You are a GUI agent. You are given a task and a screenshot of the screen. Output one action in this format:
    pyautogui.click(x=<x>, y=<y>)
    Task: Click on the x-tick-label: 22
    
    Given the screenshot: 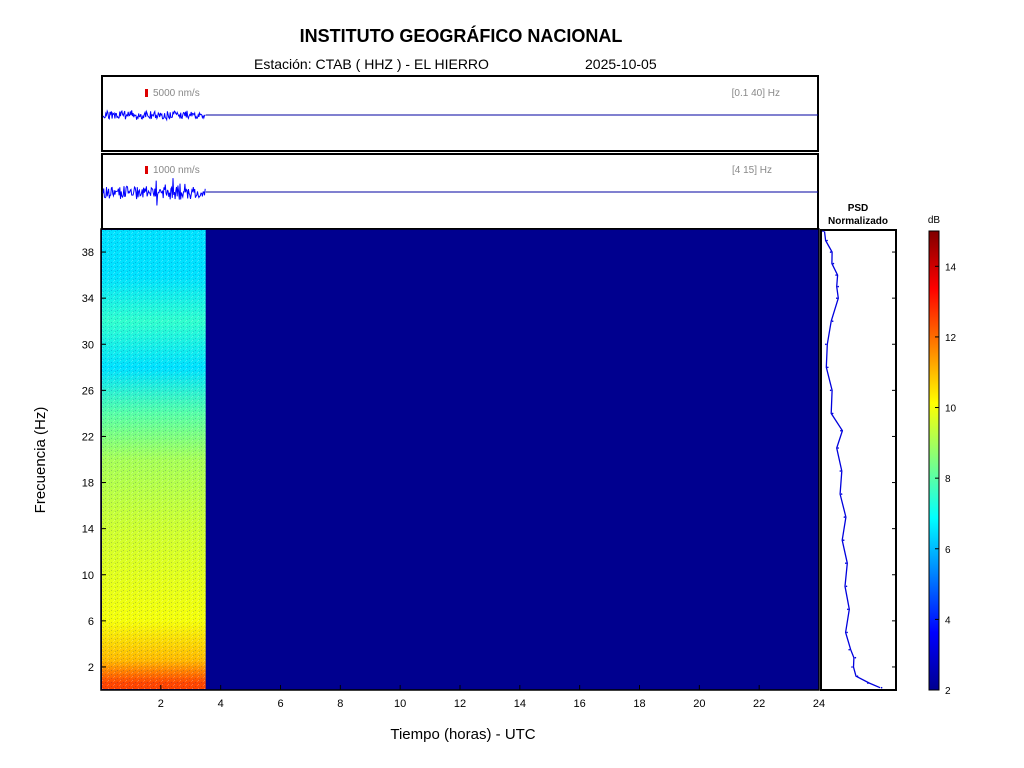 What is the action you would take?
    pyautogui.click(x=759, y=704)
    